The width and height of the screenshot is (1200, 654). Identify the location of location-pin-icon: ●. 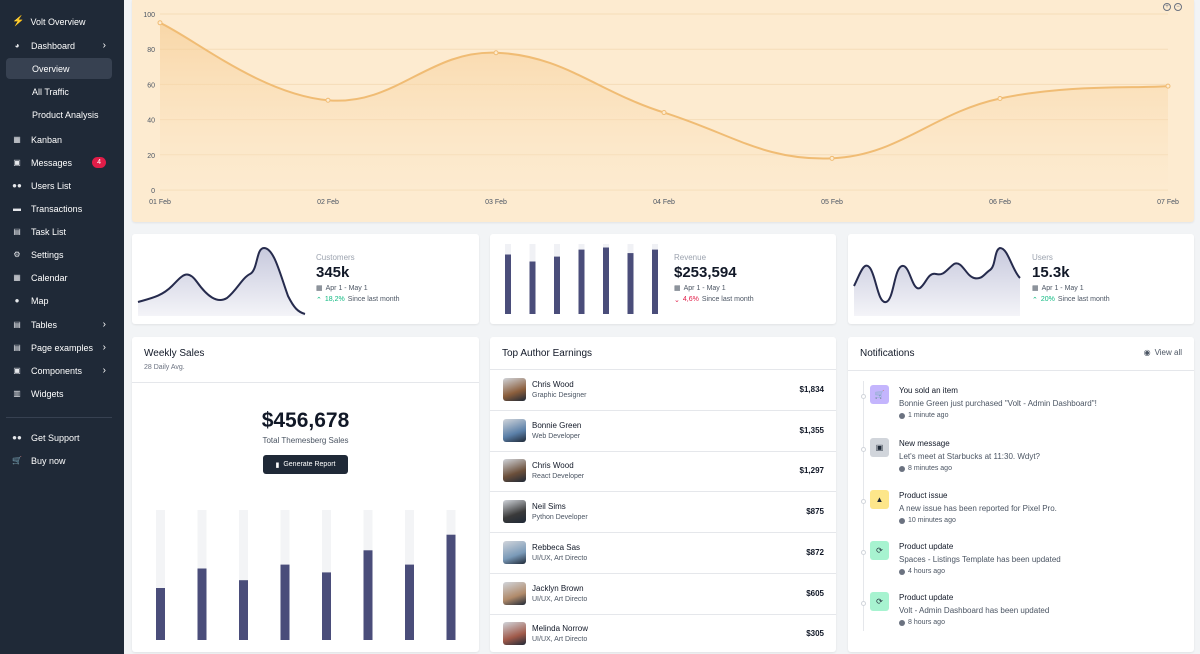
(17, 300).